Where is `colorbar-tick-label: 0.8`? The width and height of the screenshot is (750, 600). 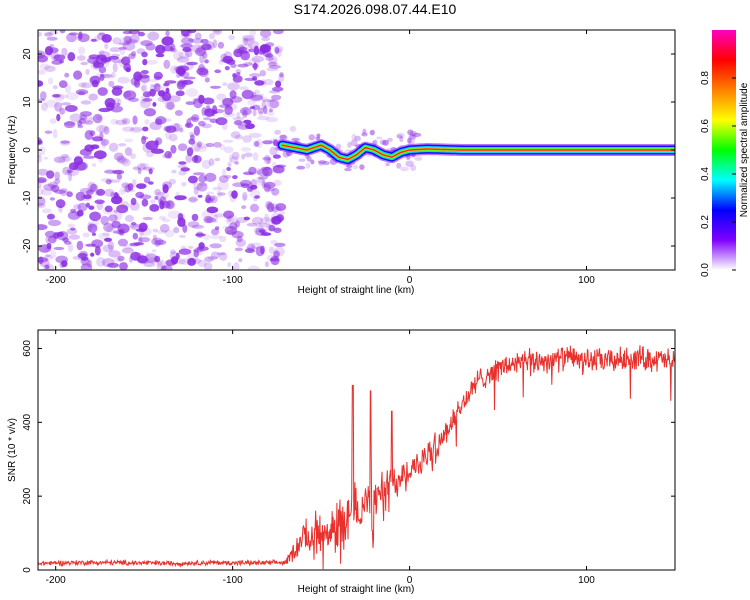 colorbar-tick-label: 0.8 is located at coordinates (705, 78).